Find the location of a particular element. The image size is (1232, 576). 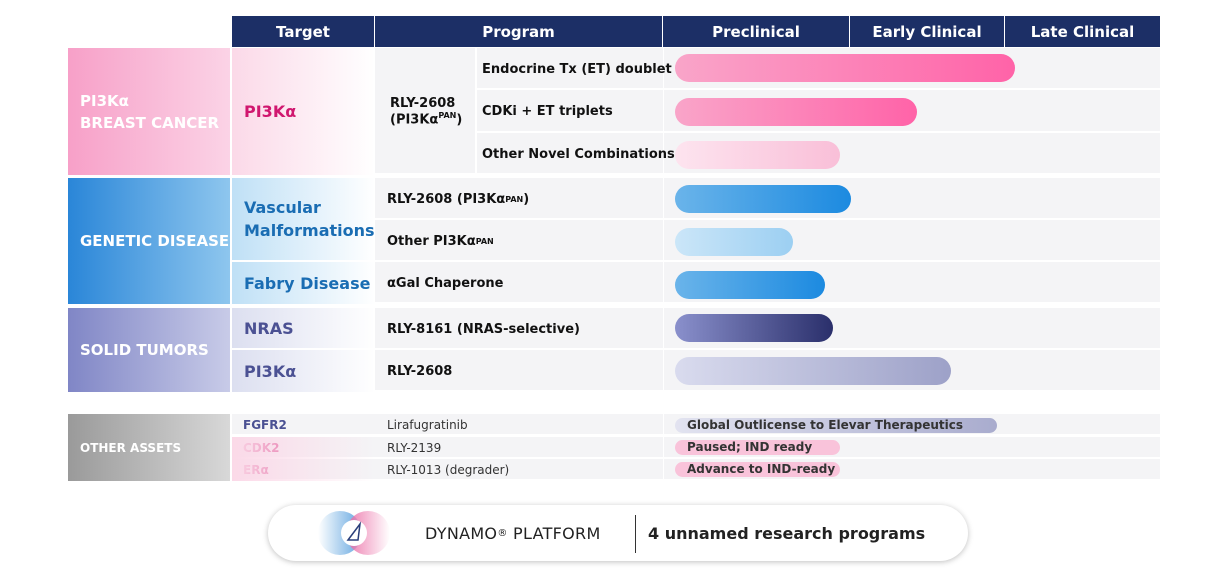

text: BREAST CANCER is located at coordinates (150, 122).